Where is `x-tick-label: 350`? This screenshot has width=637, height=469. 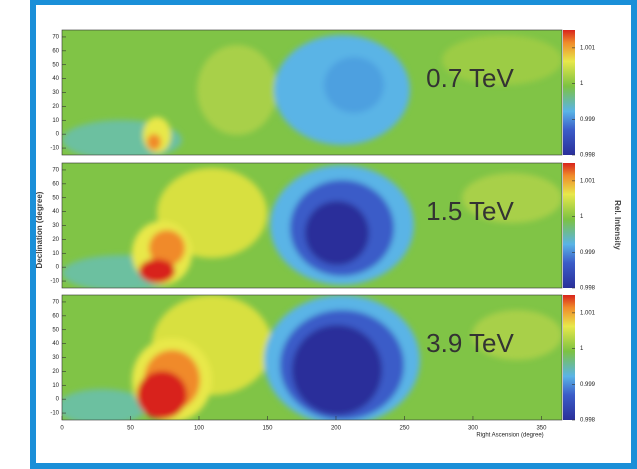
x-tick-label: 350 is located at coordinates (541, 429).